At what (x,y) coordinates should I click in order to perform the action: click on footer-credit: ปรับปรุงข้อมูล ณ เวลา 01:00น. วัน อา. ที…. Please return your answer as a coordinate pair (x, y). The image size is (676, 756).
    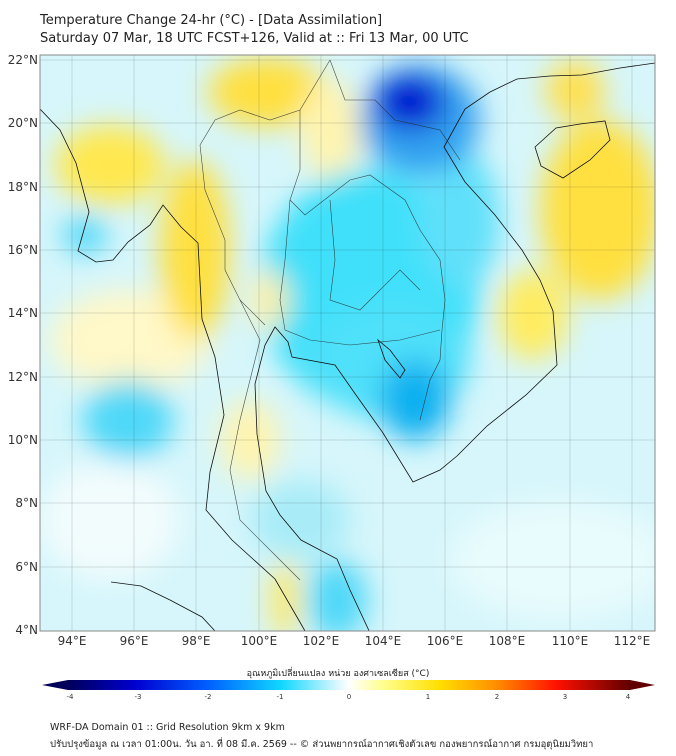
    Looking at the image, I should click on (322, 744).